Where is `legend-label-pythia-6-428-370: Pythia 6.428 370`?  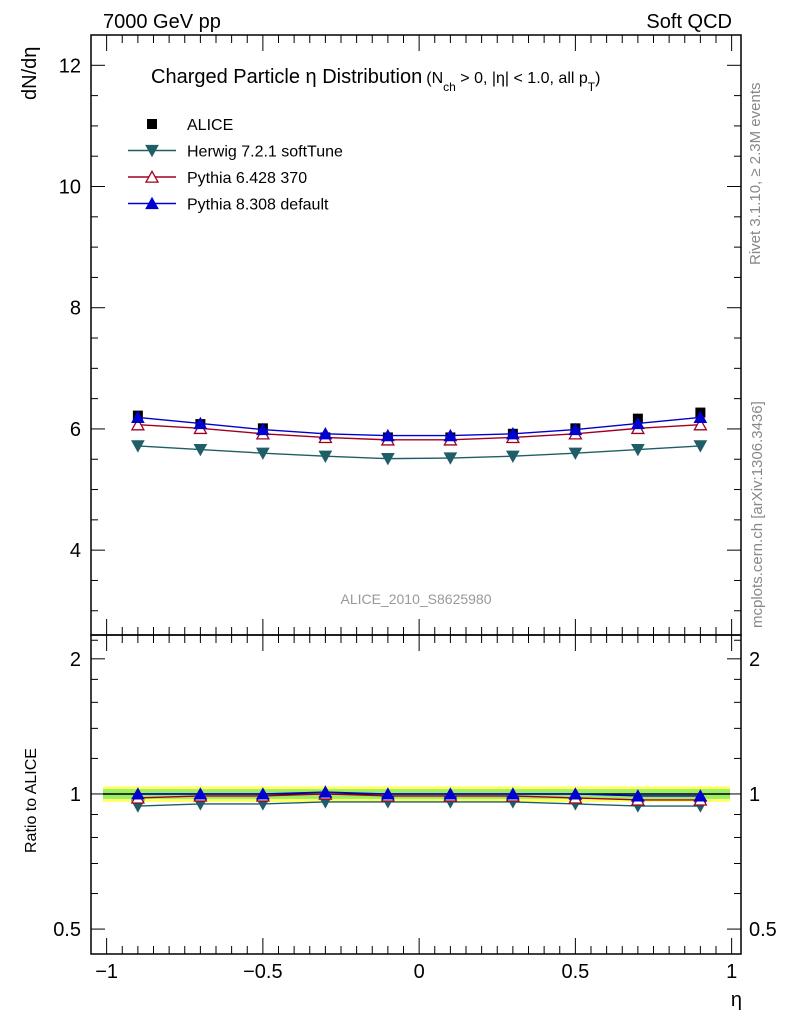 legend-label-pythia-6-428-370: Pythia 6.428 370 is located at coordinates (247, 178).